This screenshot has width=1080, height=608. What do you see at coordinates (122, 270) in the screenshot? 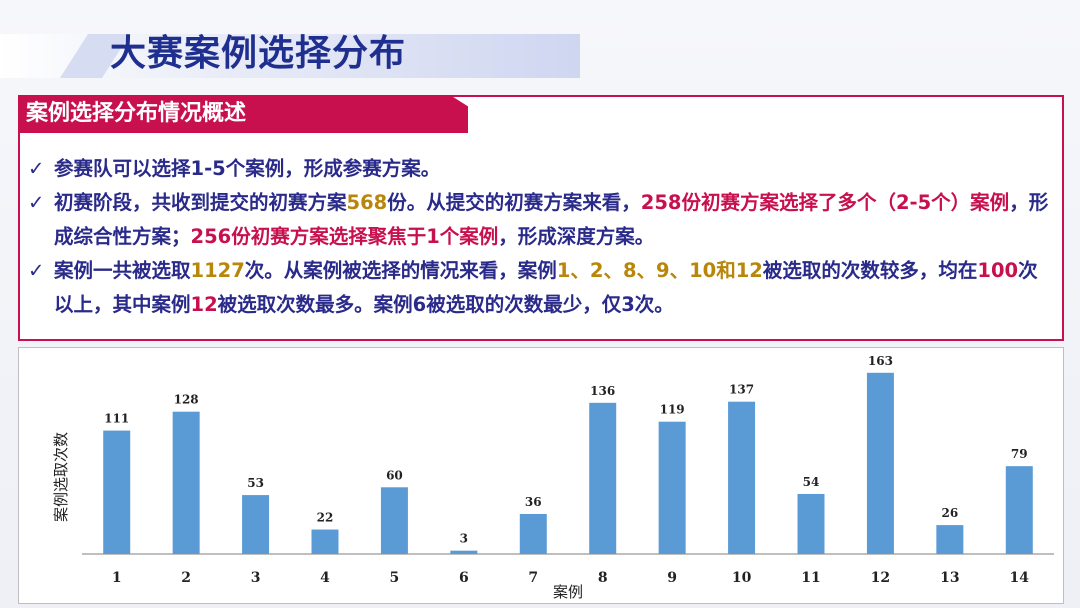
I see `bullet-text-segment: 案例一共被选取` at bounding box center [122, 270].